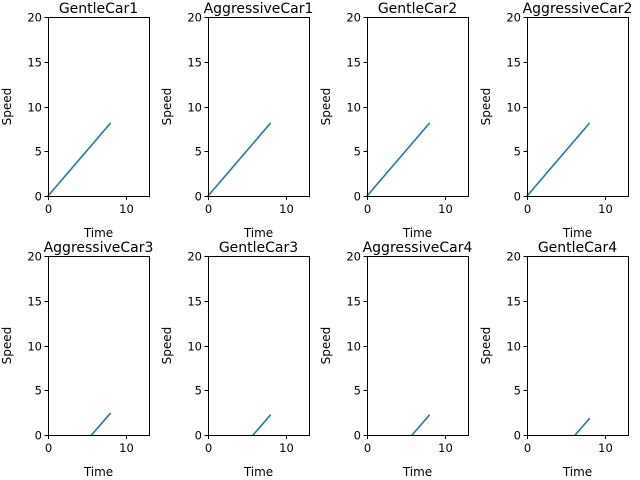  What do you see at coordinates (578, 9) in the screenshot?
I see `subplot-title: AggressiveCar2` at bounding box center [578, 9].